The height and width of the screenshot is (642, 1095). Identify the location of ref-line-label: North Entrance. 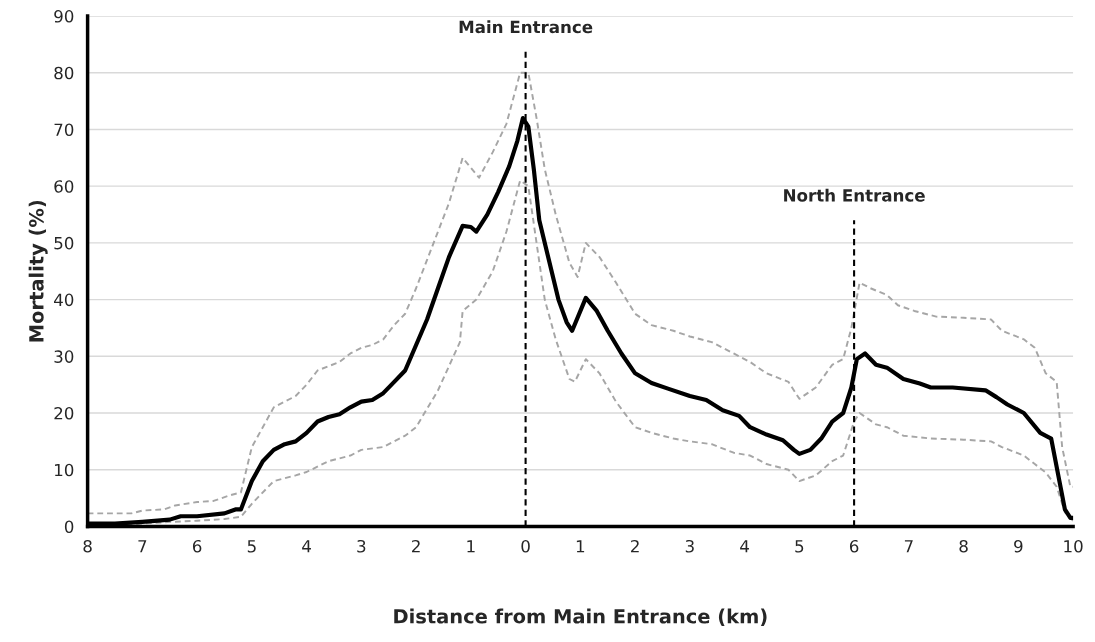
(854, 195).